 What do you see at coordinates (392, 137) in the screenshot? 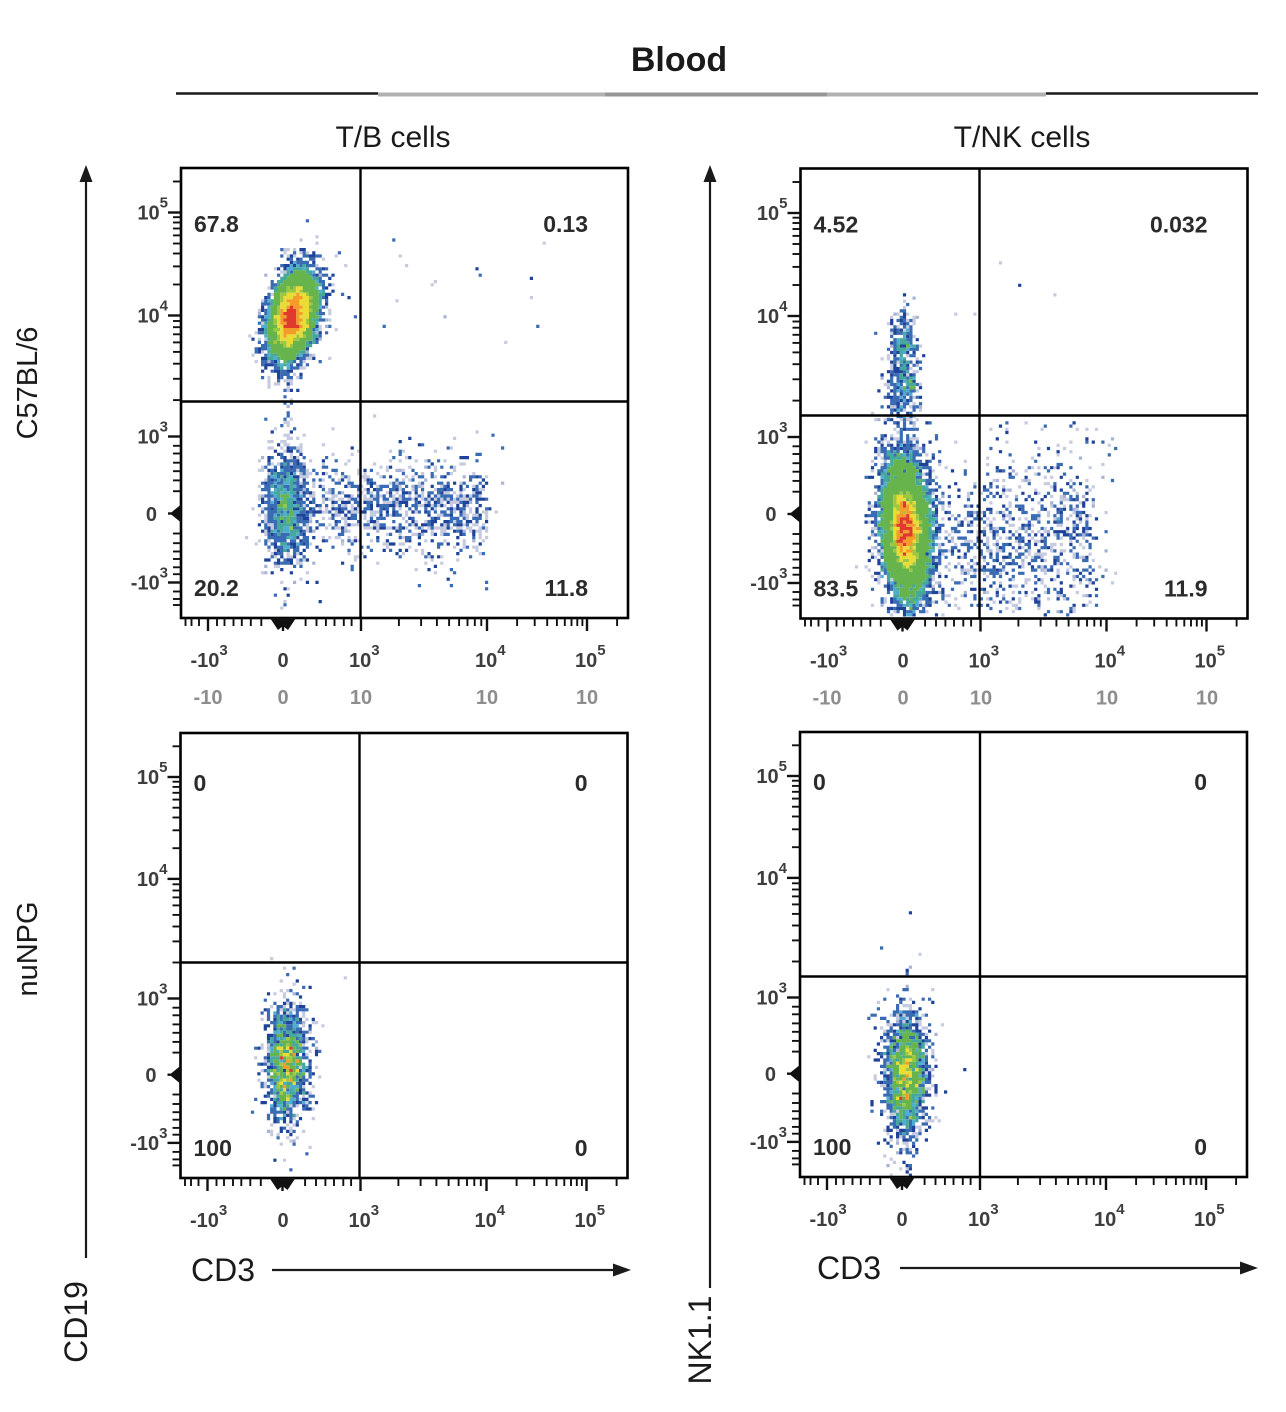
I see `svg-text: T/B cells` at bounding box center [392, 137].